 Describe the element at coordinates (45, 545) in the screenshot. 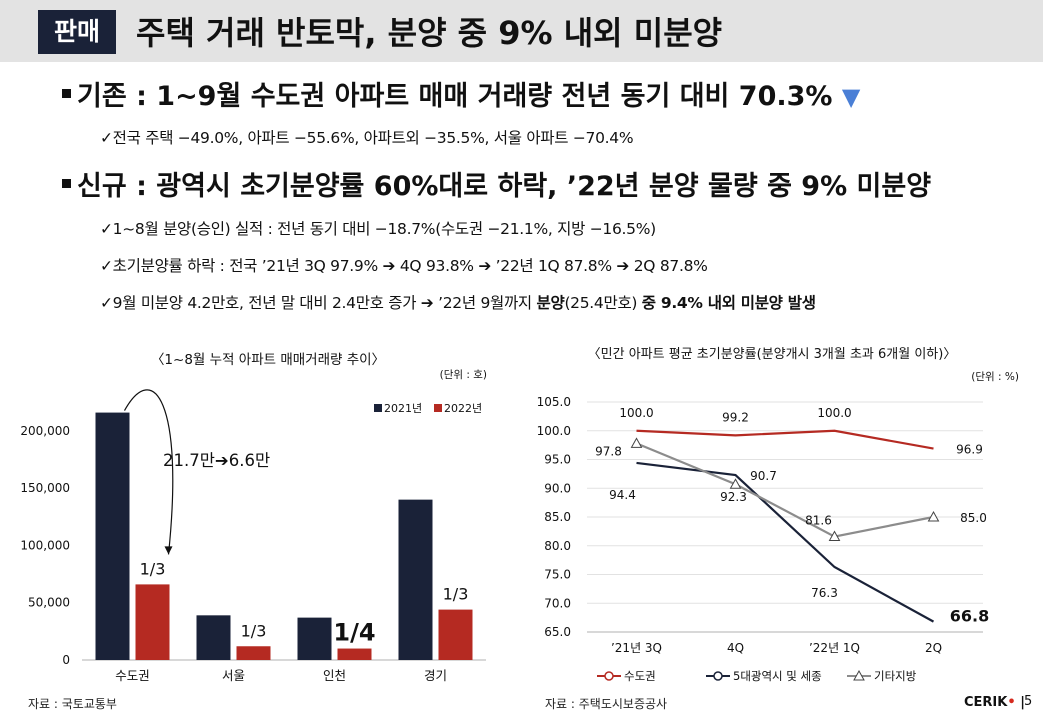

I see `y-tick-label: 100,000` at that location.